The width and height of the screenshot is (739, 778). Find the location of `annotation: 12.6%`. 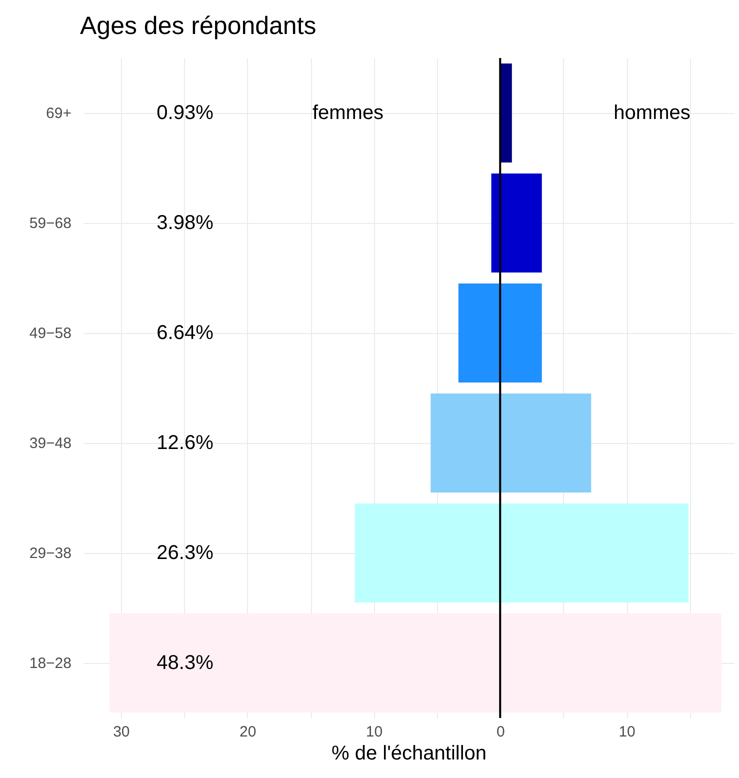

annotation: 12.6% is located at coordinates (185, 443).